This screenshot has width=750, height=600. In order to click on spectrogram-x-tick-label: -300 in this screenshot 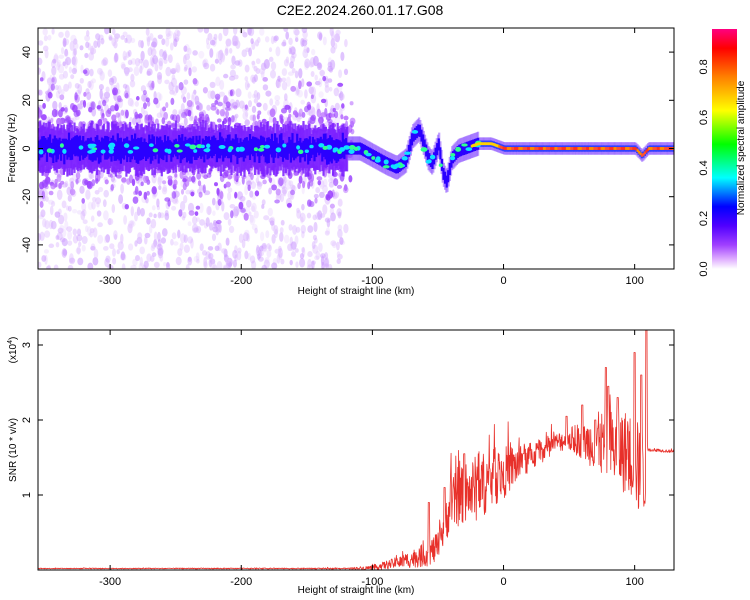, I will do `click(110, 281)`.